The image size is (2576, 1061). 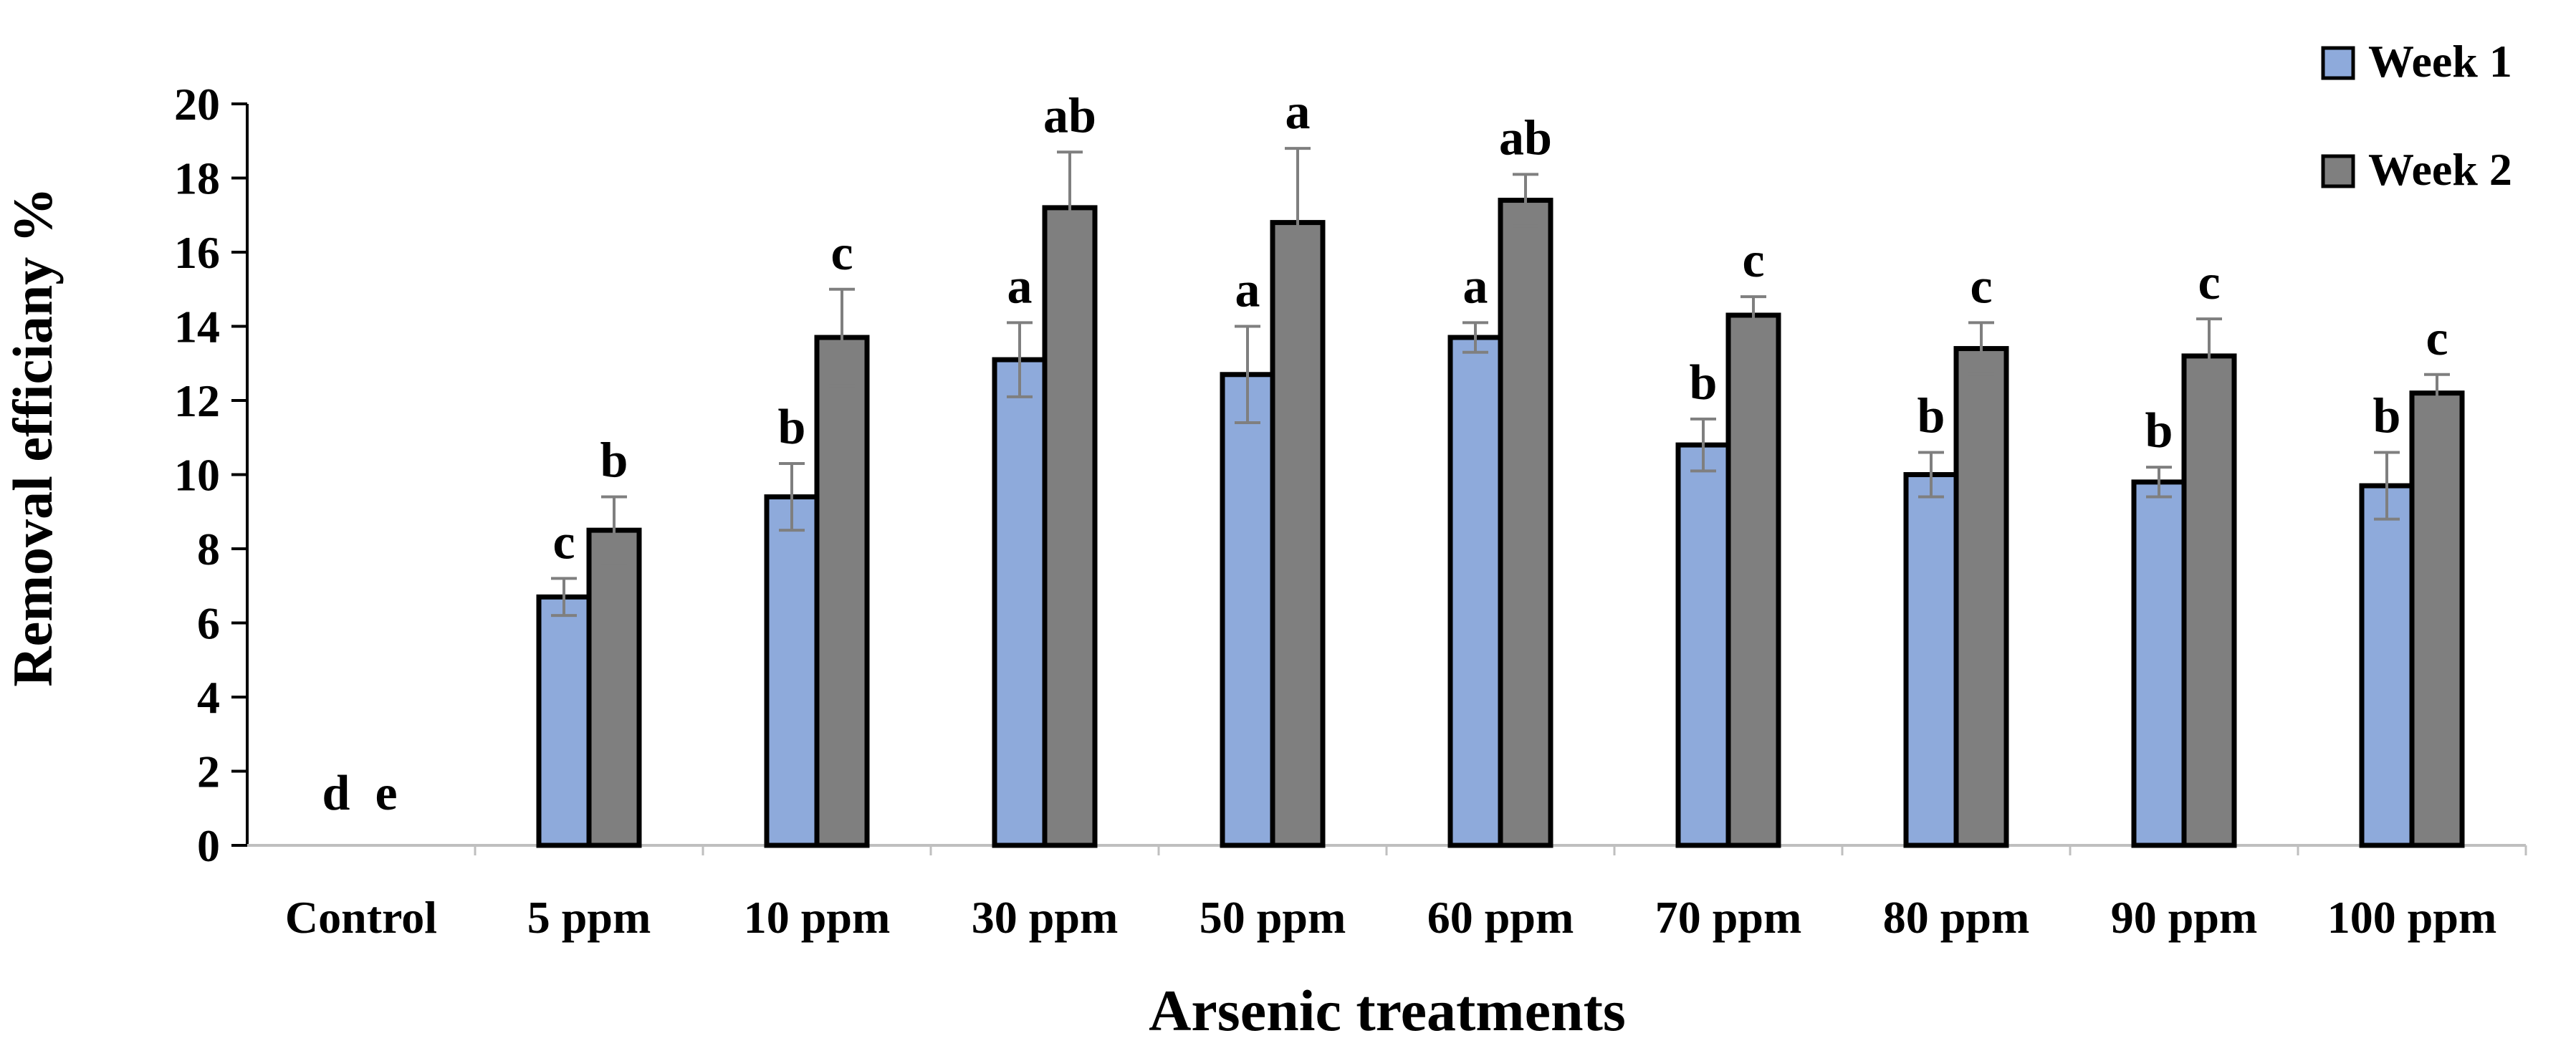 What do you see at coordinates (2159, 431) in the screenshot?
I see `significance-label-week-1-90-ppm: b` at bounding box center [2159, 431].